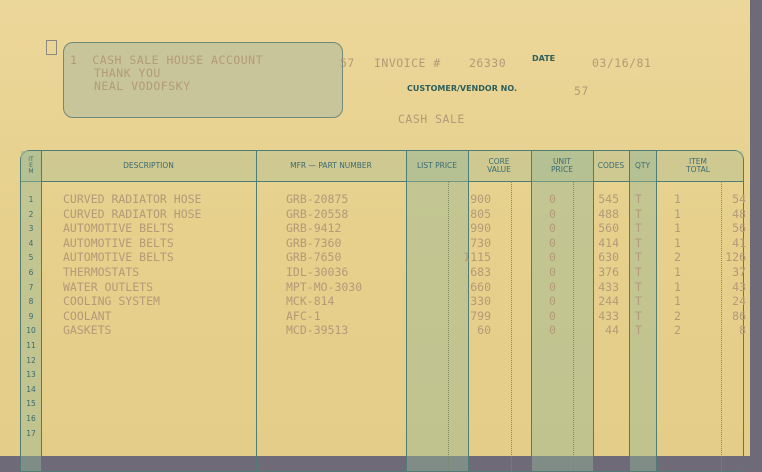 The image size is (762, 472). Describe the element at coordinates (739, 315) in the screenshot. I see `cell-total: 86` at that location.